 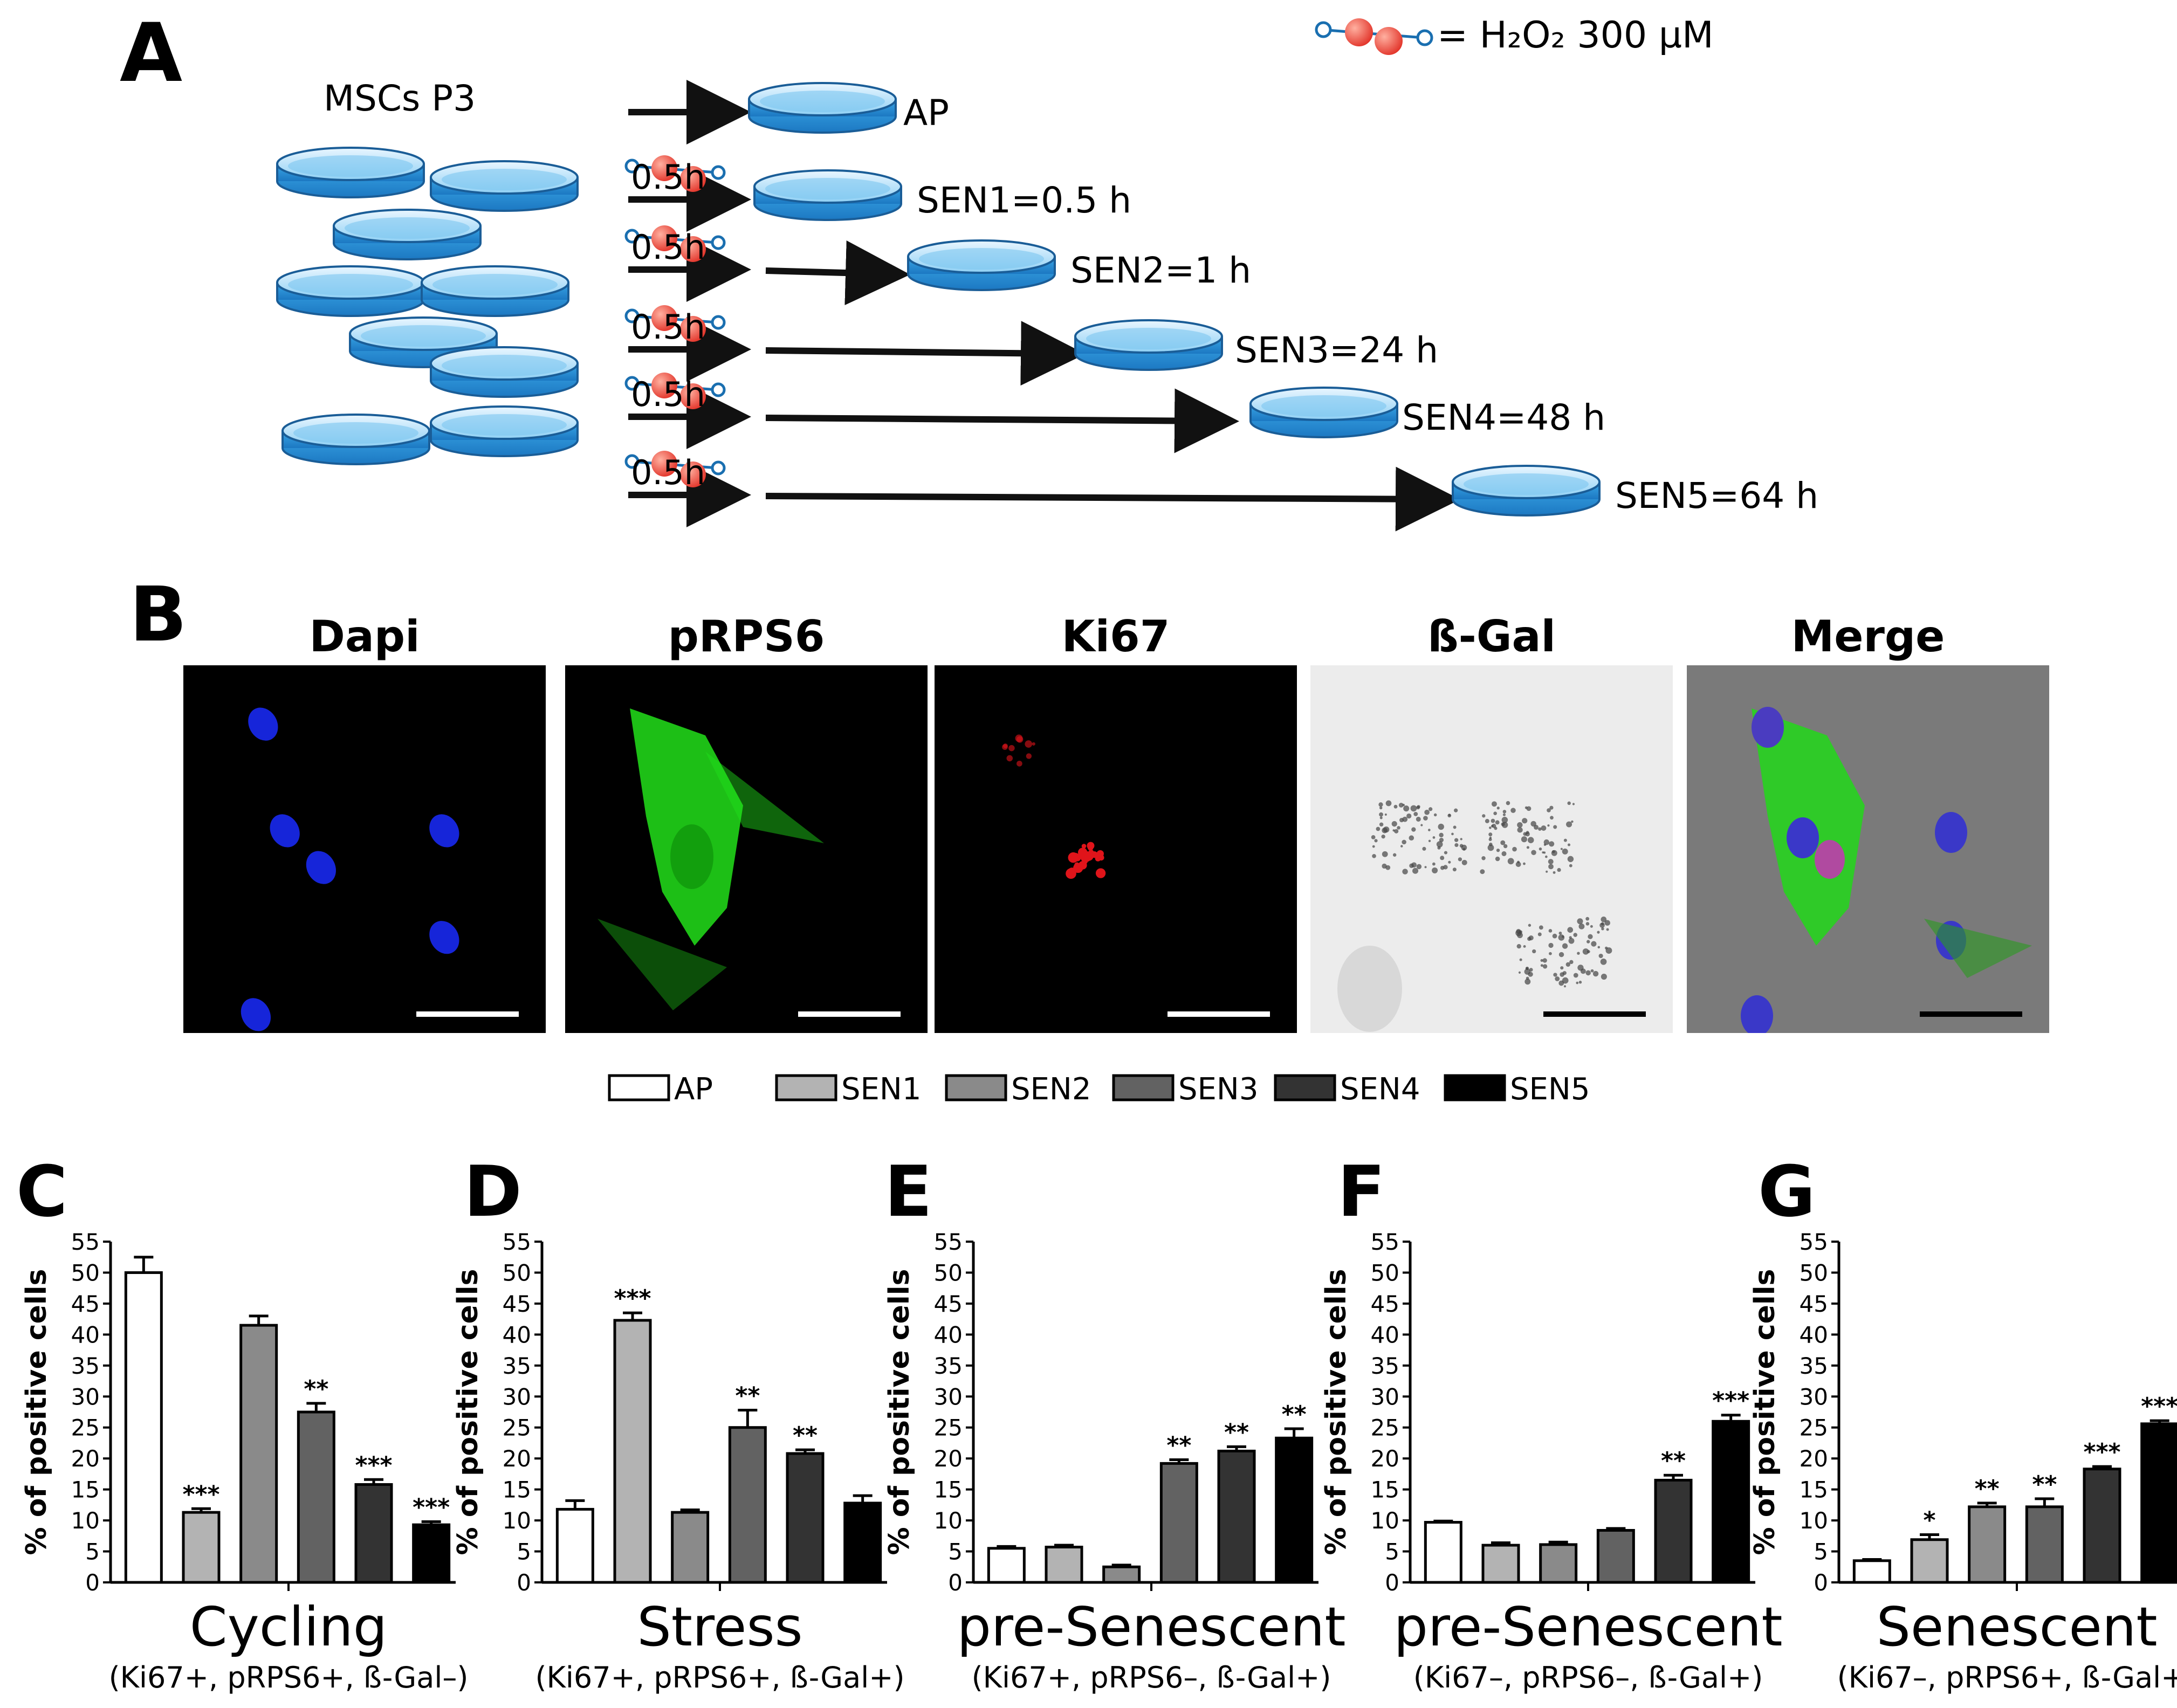 What do you see at coordinates (1018, 1089) in the screenshot?
I see `legend-item: SEN2` at bounding box center [1018, 1089].